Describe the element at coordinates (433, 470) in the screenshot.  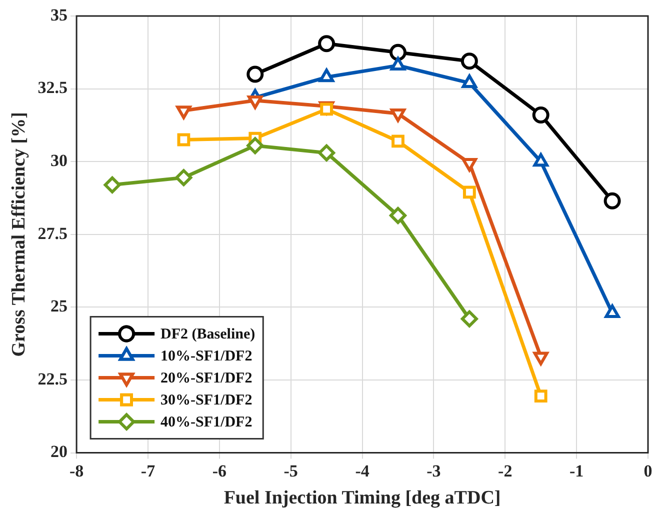
I see `x-tick-label: -3` at that location.